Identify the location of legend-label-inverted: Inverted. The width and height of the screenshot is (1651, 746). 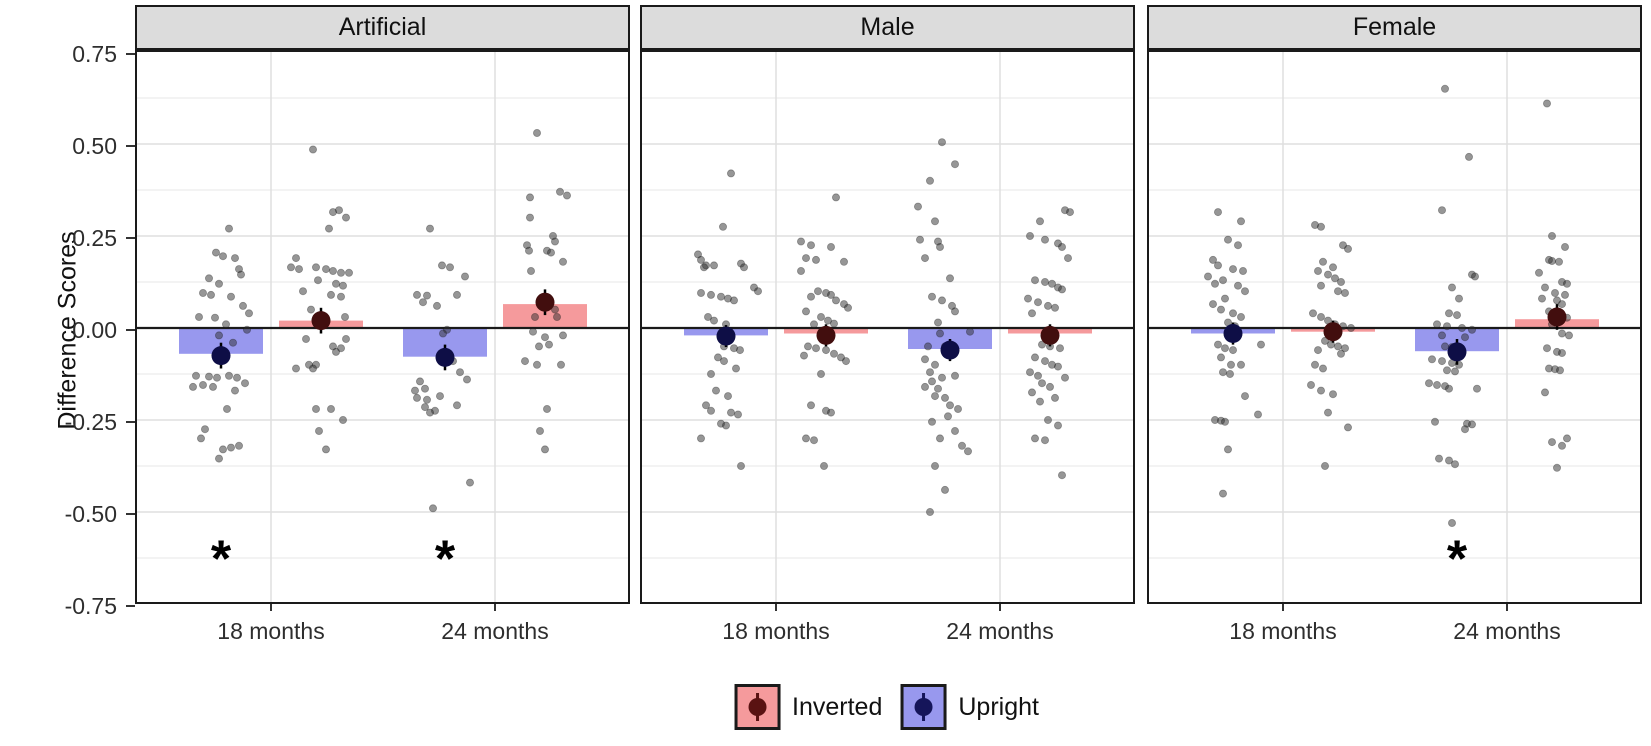
(837, 706).